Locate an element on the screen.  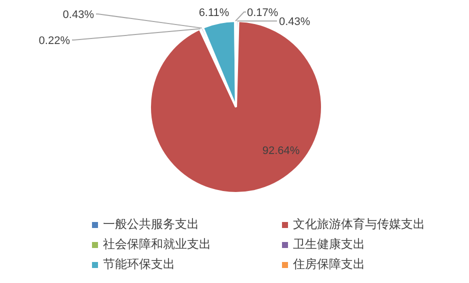
legend-label: 文化旅游体育与传媒支出 is located at coordinates (359, 224).